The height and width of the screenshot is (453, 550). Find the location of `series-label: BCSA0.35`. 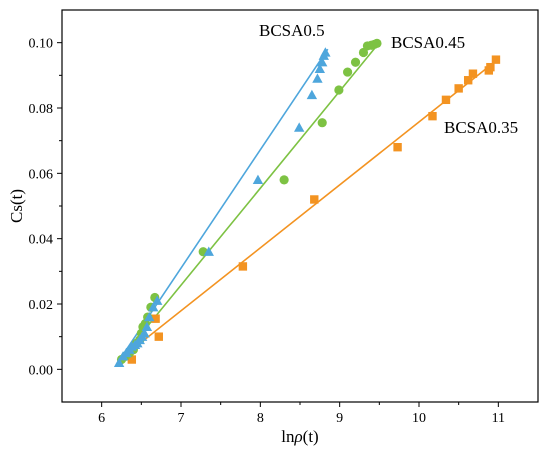

series-label: BCSA0.35 is located at coordinates (481, 127).